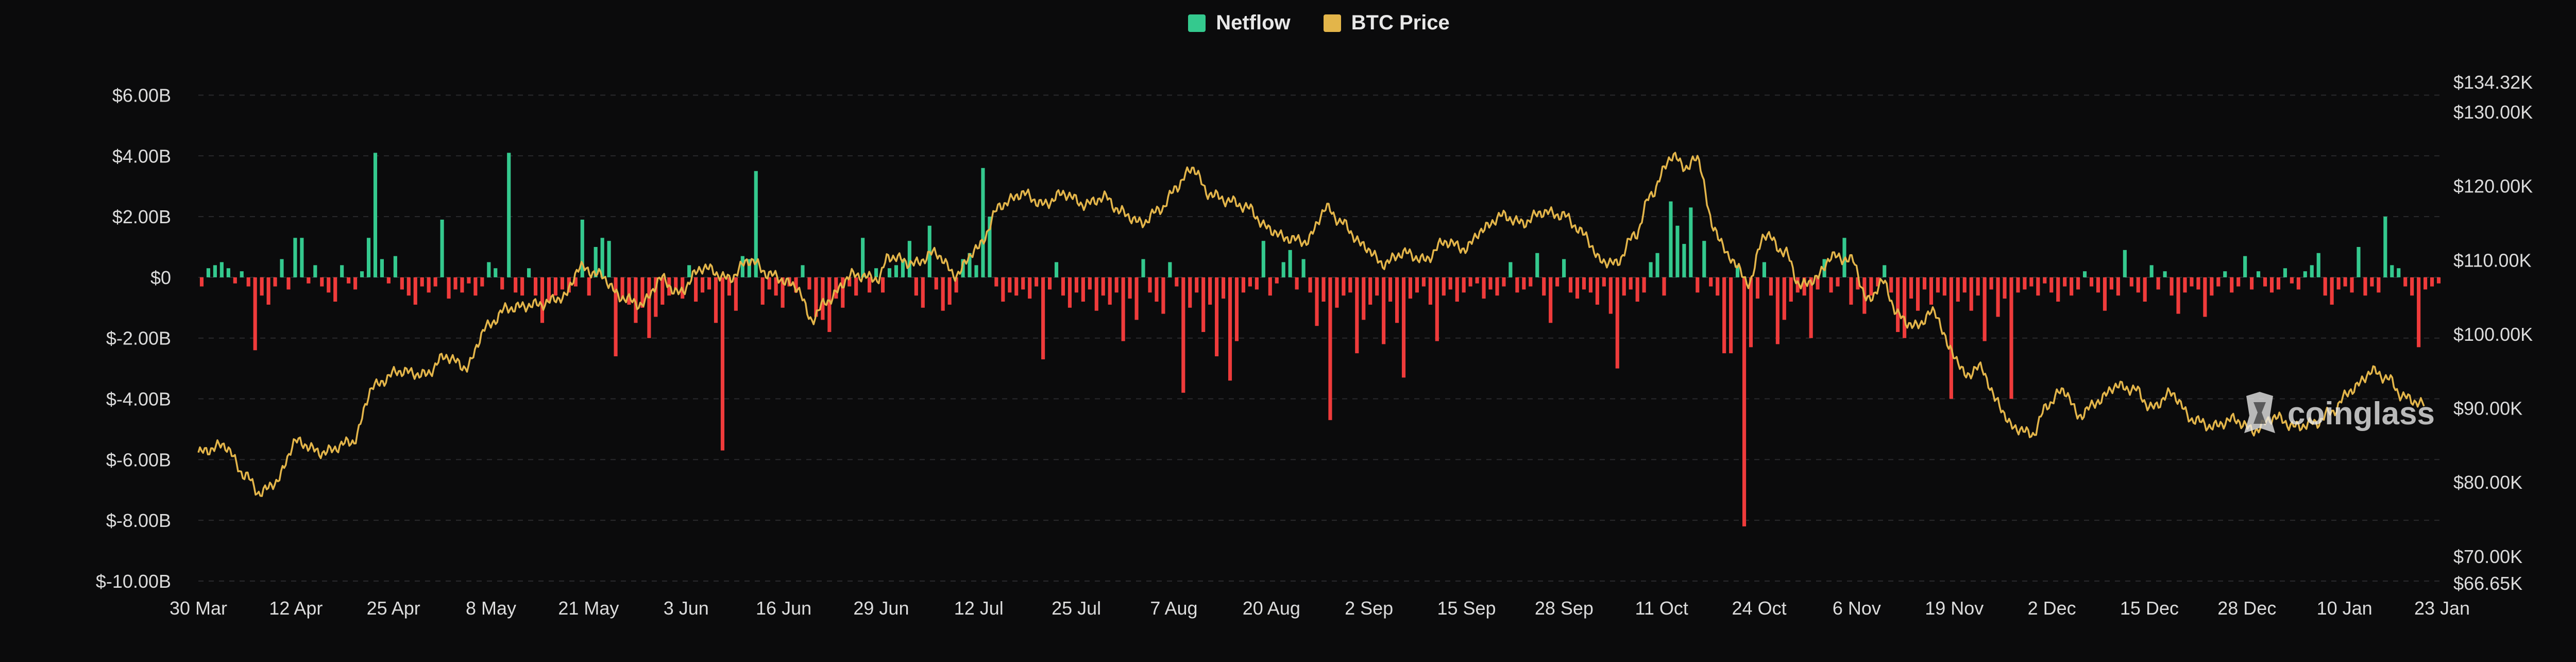 This screenshot has width=2576, height=662. Describe the element at coordinates (138, 460) in the screenshot. I see `left-tick-label: $-6.00B` at that location.